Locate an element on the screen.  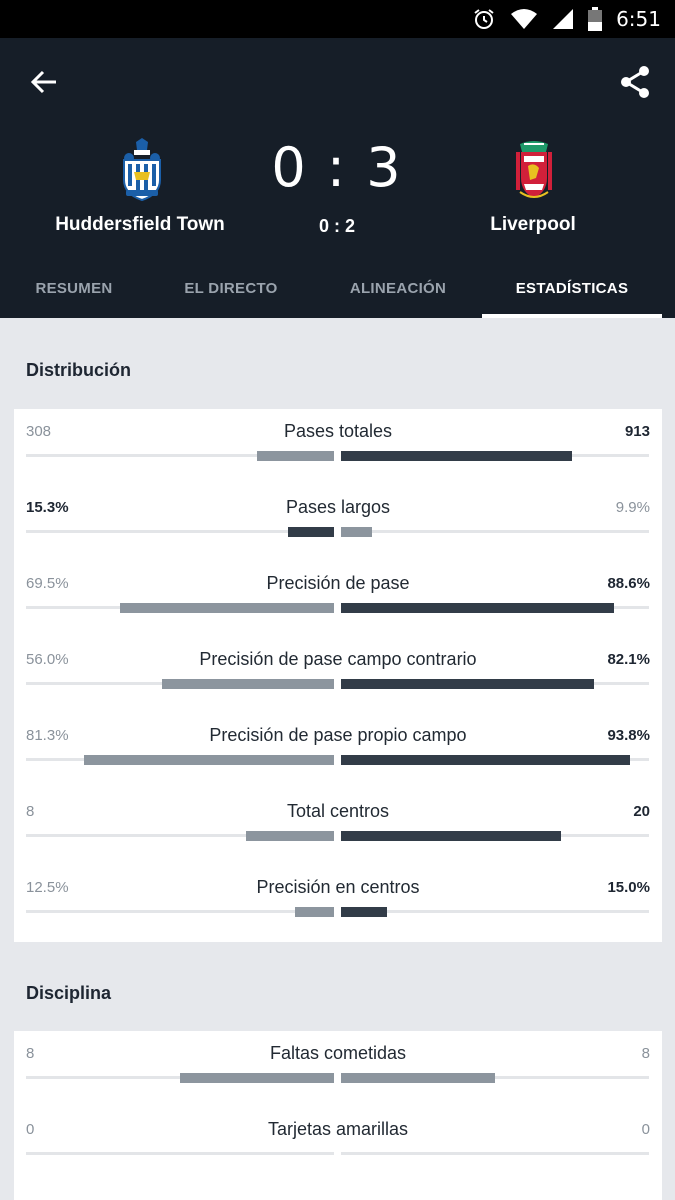
active-tab-indicator is located at coordinates (572, 316).